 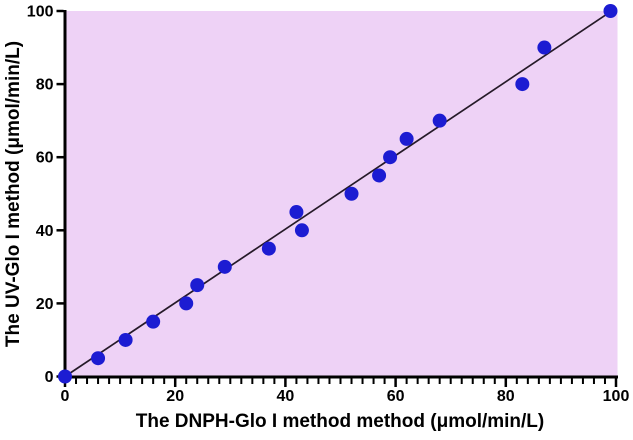 I want to click on y-tick-label: 80, so click(x=45, y=85).